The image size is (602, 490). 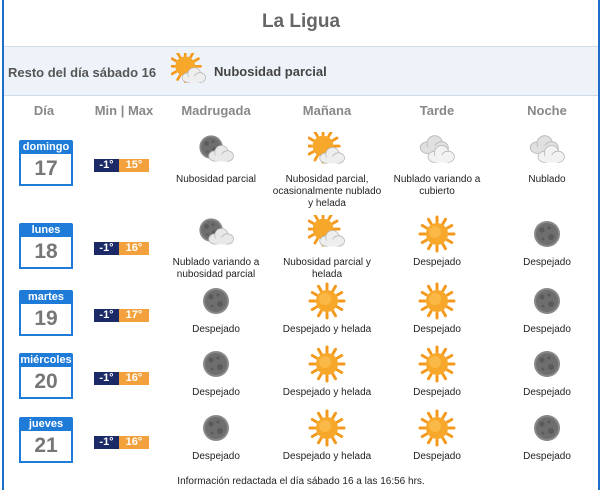 I want to click on forecast-cell: Nubosidad parcial, so click(x=216, y=159).